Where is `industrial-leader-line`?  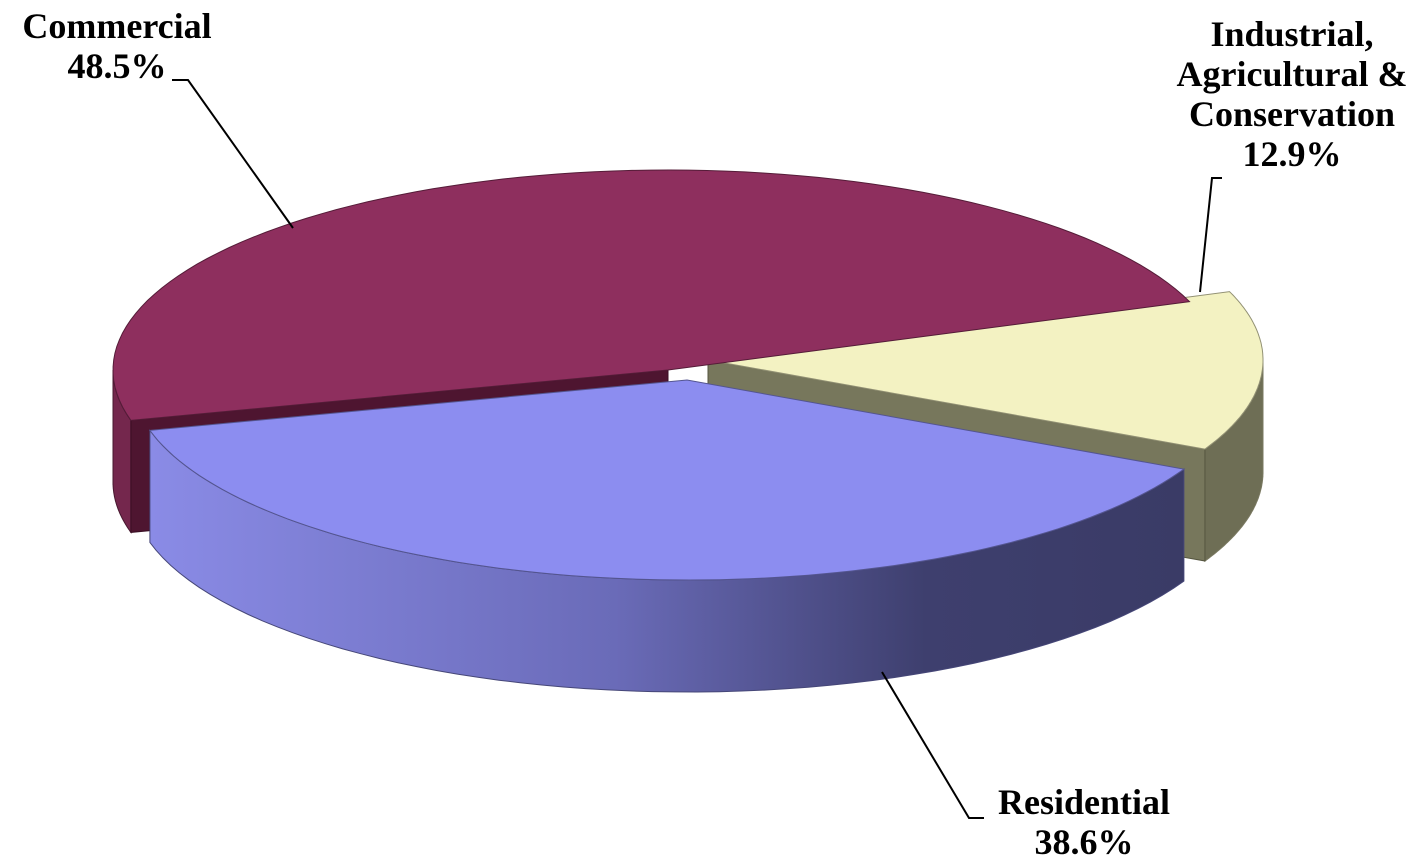 industrial-leader-line is located at coordinates (1210, 235).